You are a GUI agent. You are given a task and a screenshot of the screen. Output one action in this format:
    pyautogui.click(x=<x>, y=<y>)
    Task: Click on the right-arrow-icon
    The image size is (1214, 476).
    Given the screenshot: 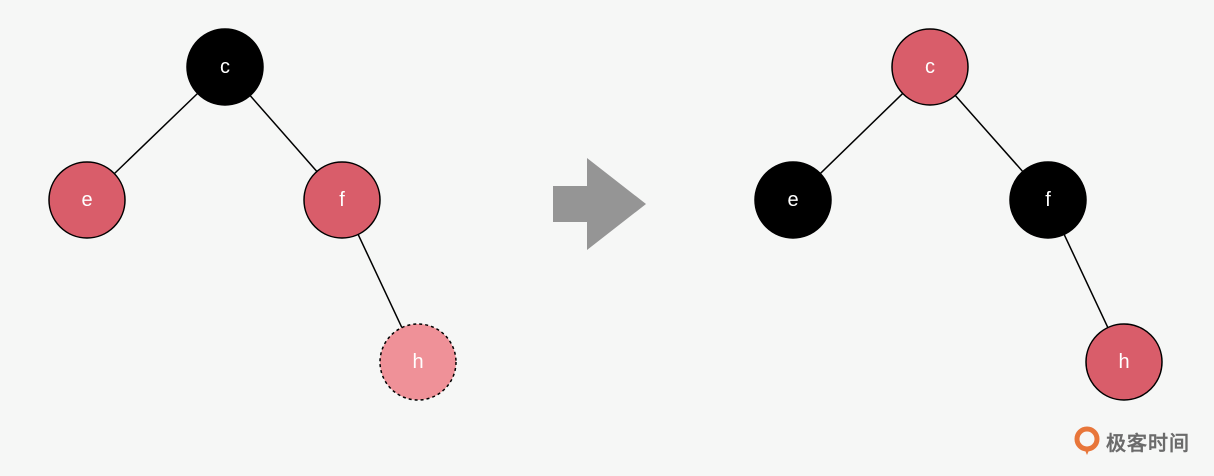 What is the action you would take?
    pyautogui.click(x=599, y=204)
    